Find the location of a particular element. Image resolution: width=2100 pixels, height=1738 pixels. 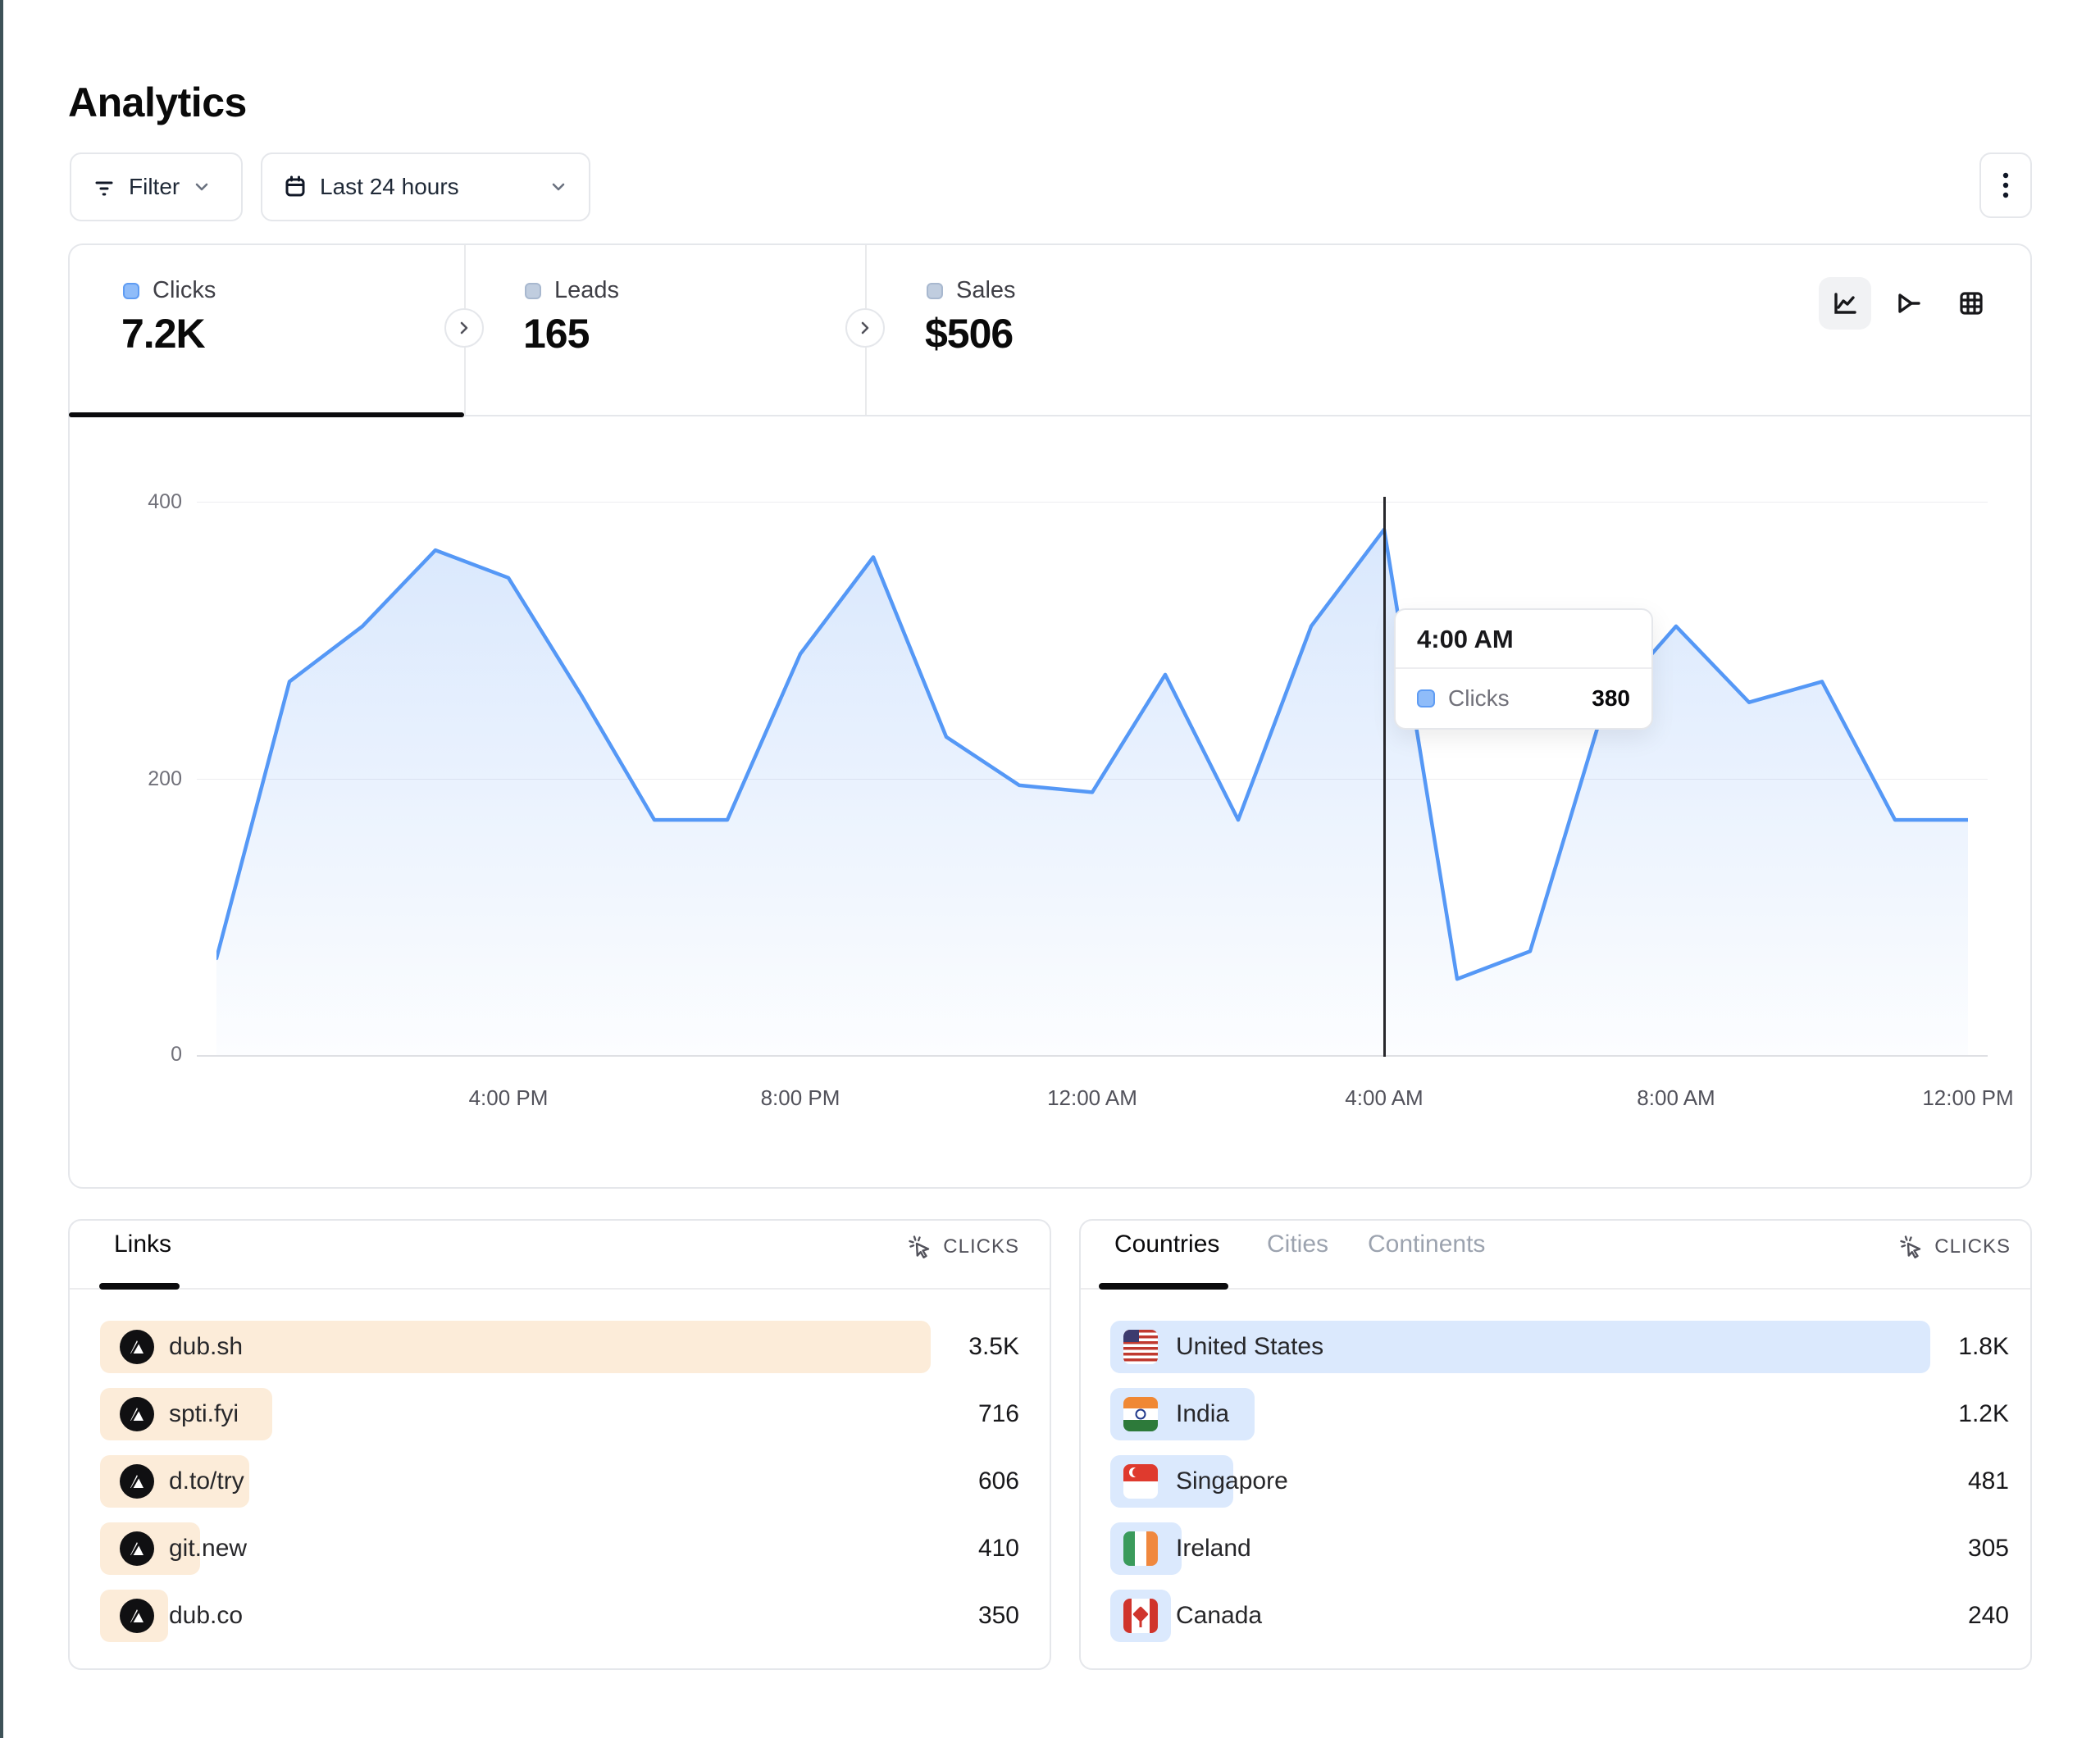

stat-value: 165 is located at coordinates (556, 334).